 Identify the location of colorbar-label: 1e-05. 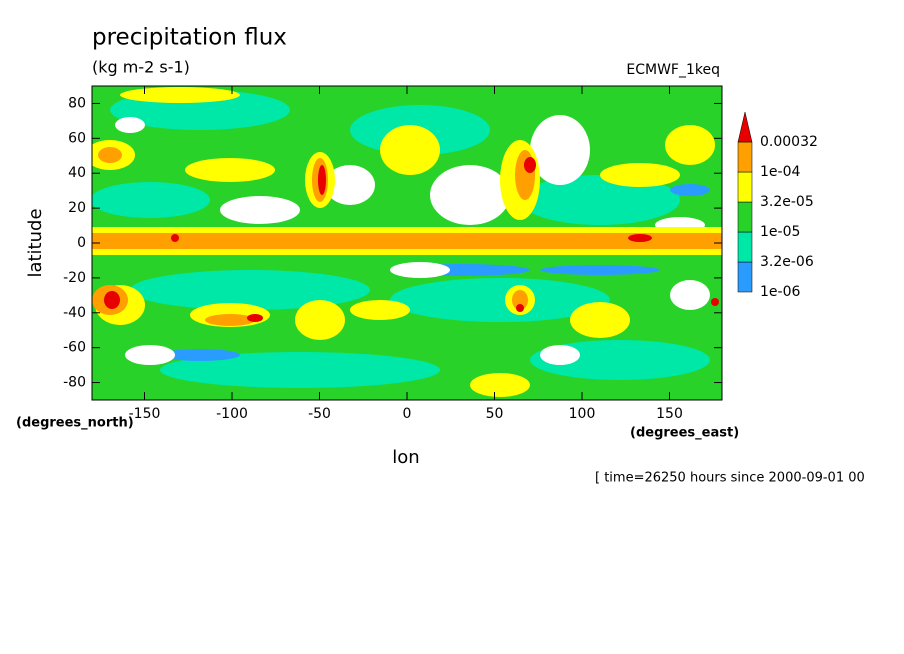
(780, 232).